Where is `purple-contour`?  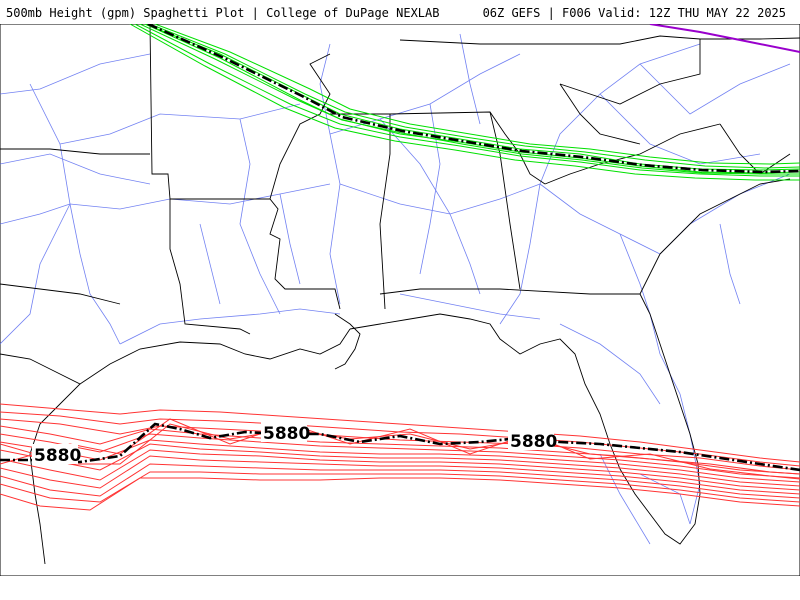
purple-contour is located at coordinates (724, 38).